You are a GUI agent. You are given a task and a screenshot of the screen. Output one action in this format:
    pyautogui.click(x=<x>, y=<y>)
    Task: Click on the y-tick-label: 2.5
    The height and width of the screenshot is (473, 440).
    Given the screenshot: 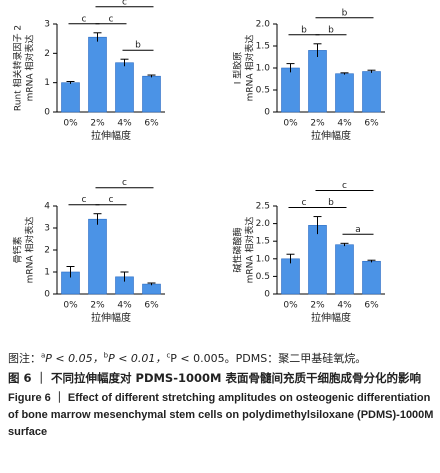 What is the action you would take?
    pyautogui.click(x=263, y=207)
    